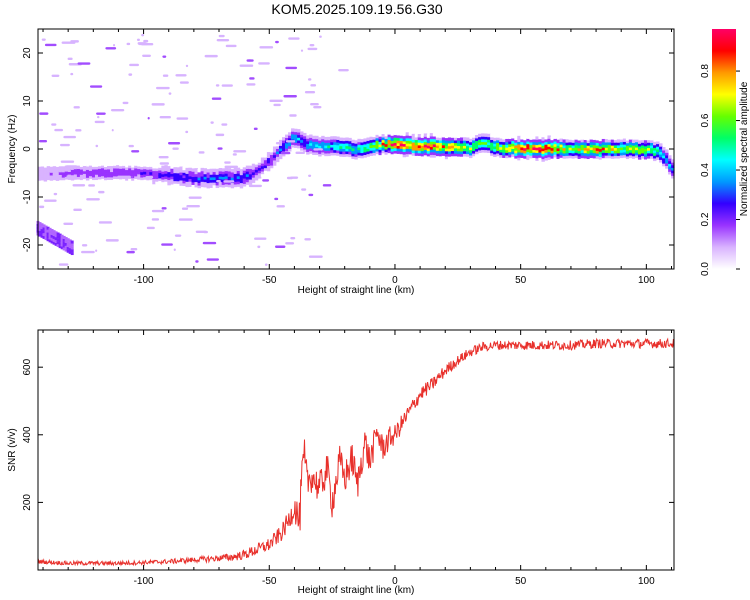 The image size is (750, 600). I want to click on snr-x-tick-label: 100, so click(646, 581).